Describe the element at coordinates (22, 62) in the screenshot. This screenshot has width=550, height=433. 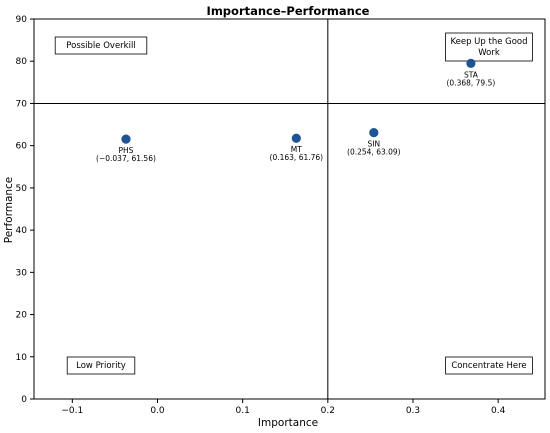
I see `y-tick-label: 80` at that location.